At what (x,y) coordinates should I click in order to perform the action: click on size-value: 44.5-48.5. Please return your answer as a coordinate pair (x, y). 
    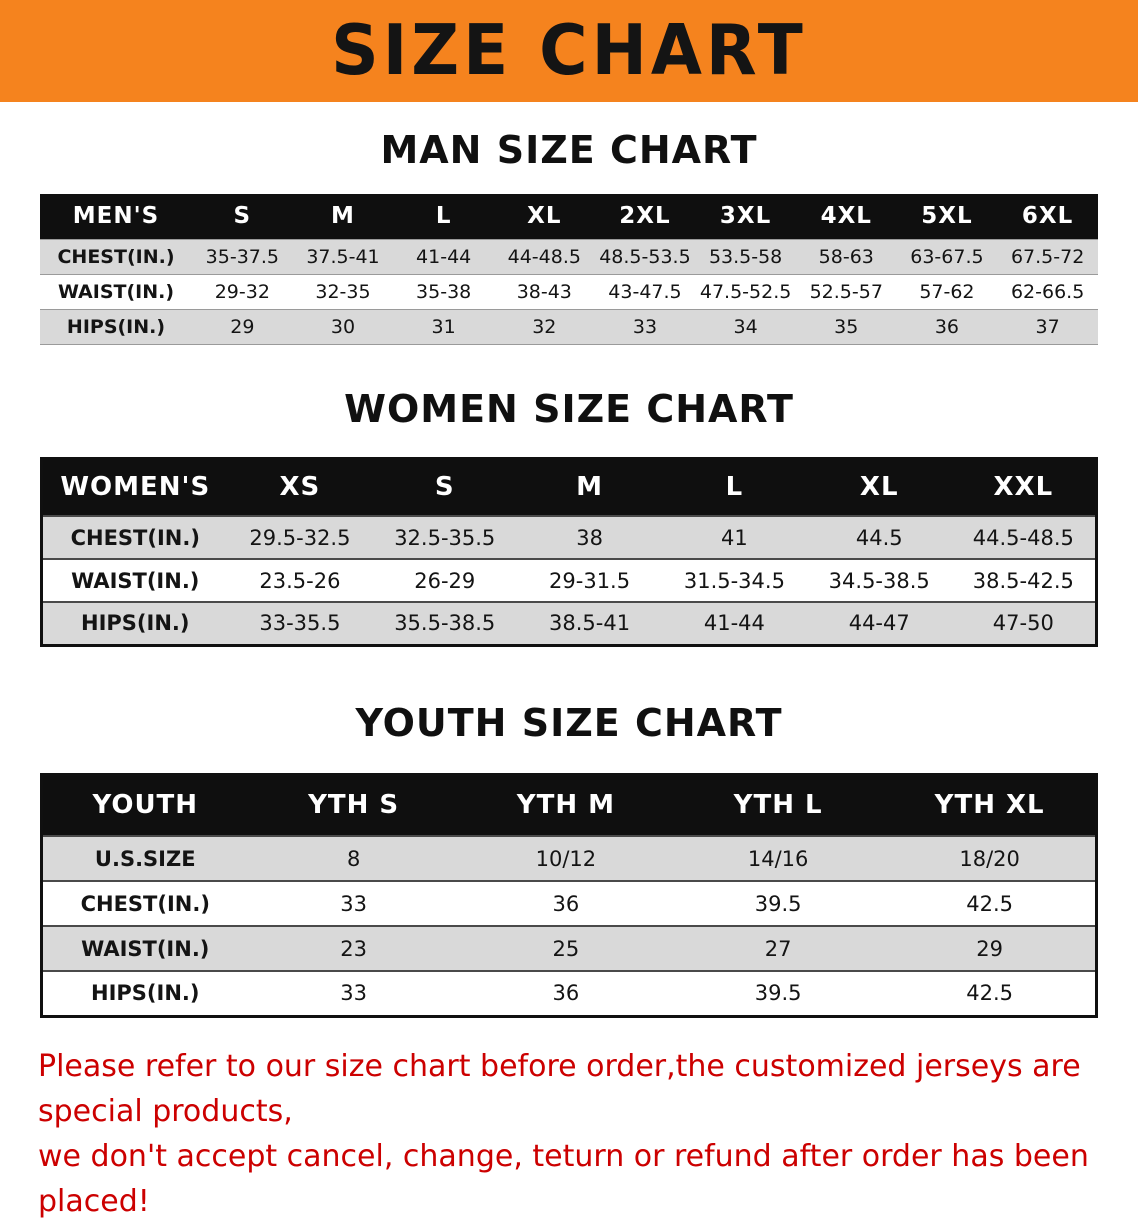
    Looking at the image, I should click on (1024, 537).